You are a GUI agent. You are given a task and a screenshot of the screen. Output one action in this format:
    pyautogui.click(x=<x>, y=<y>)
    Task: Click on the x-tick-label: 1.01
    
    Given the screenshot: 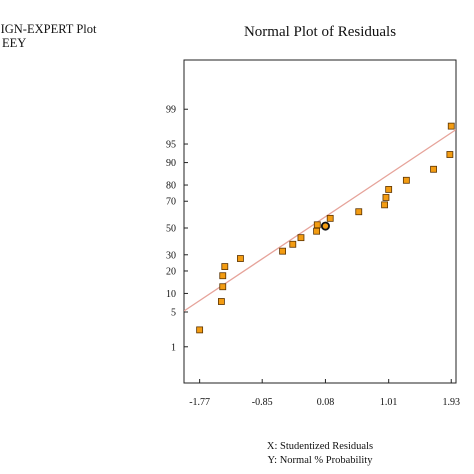 What is the action you would take?
    pyautogui.click(x=389, y=402)
    